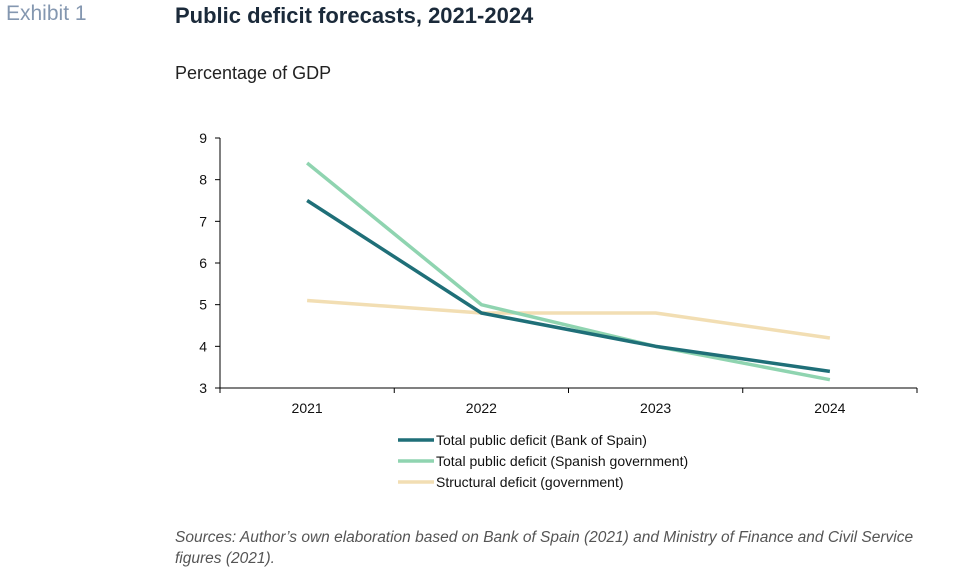 The height and width of the screenshot is (572, 969). I want to click on exhibit-label: Exhibit 1, so click(46, 13).